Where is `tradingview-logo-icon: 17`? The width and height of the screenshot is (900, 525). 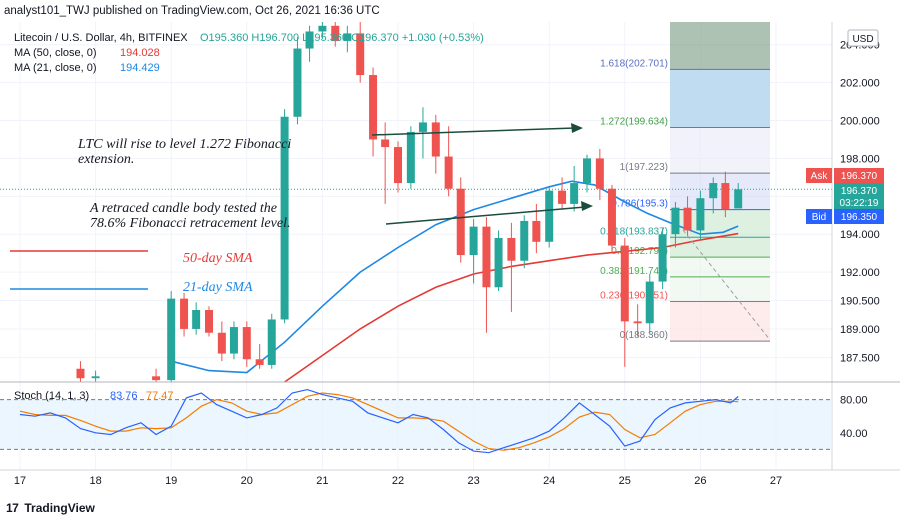
tradingview-logo-icon: 17 is located at coordinates (12, 508).